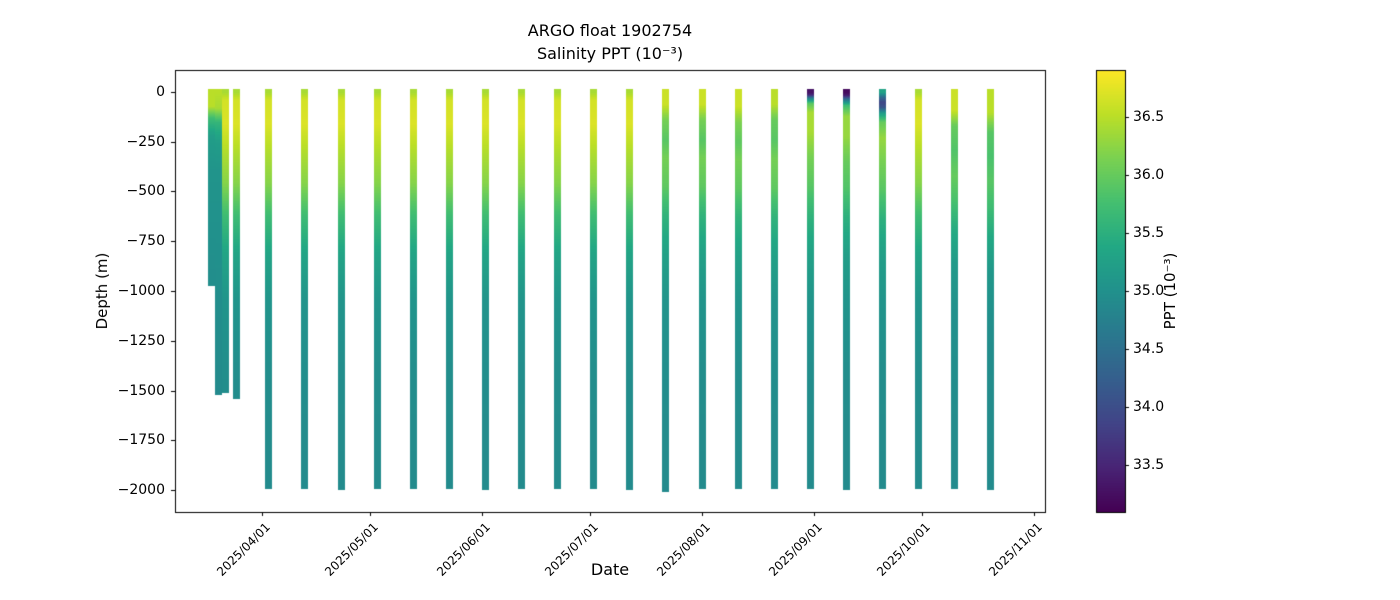 Image resolution: width=1400 pixels, height=600 pixels. Describe the element at coordinates (610, 53) in the screenshot. I see `chart-subtitle: Salinity PPT (10⁻³)` at that location.